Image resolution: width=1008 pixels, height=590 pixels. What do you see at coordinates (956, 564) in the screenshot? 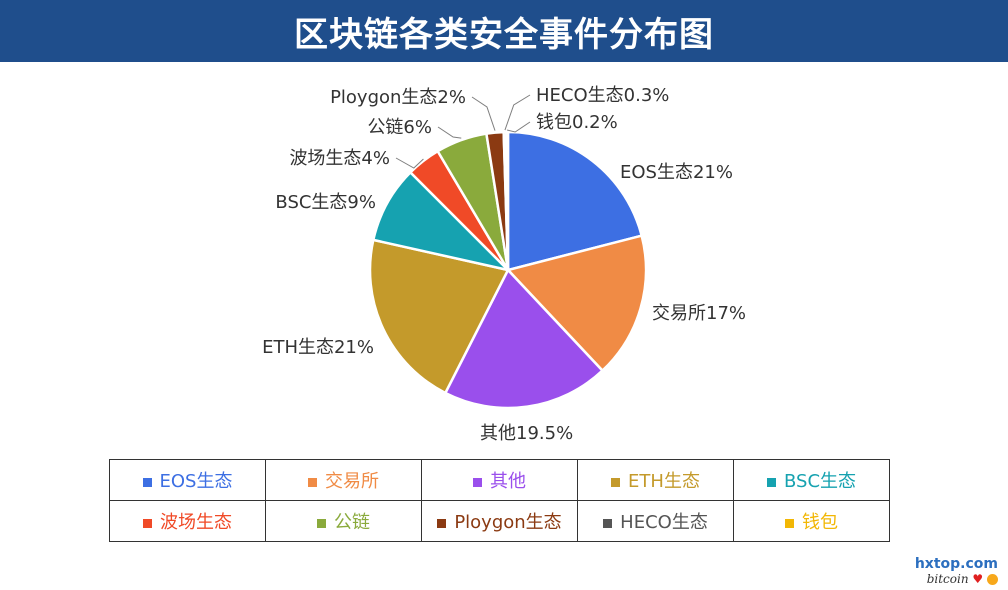
I see `watermark-site: hxtop.com` at bounding box center [956, 564].